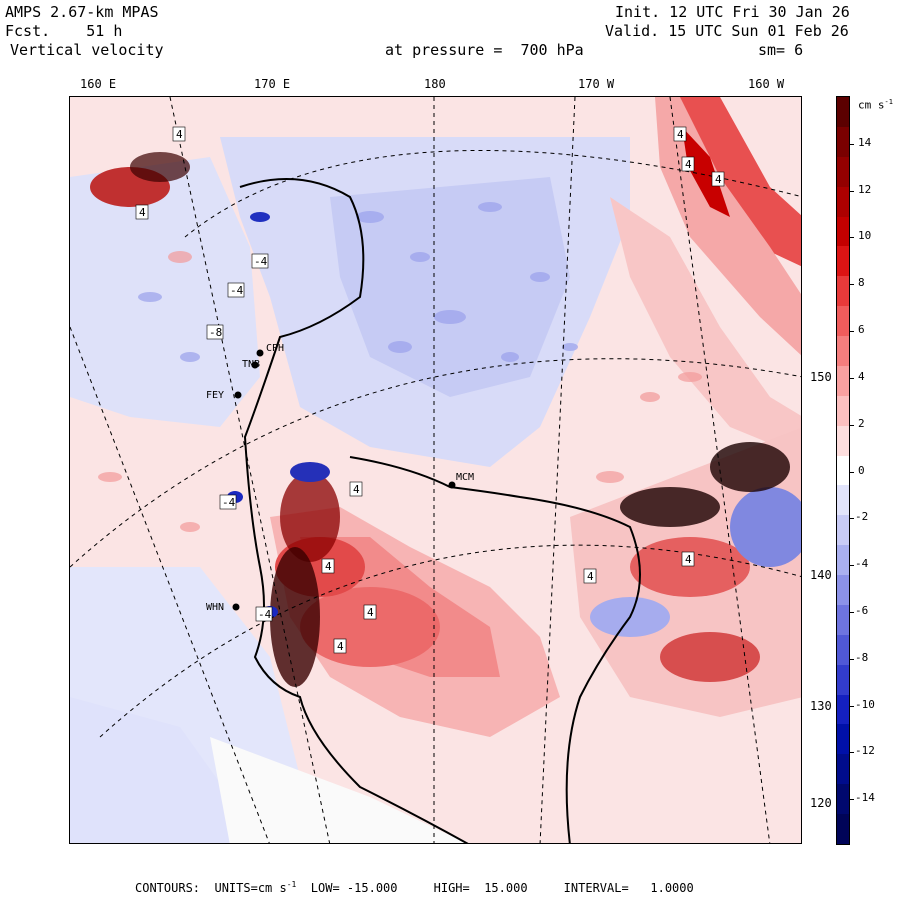  I want to click on colorbar-tick-label: -12, so click(865, 751).